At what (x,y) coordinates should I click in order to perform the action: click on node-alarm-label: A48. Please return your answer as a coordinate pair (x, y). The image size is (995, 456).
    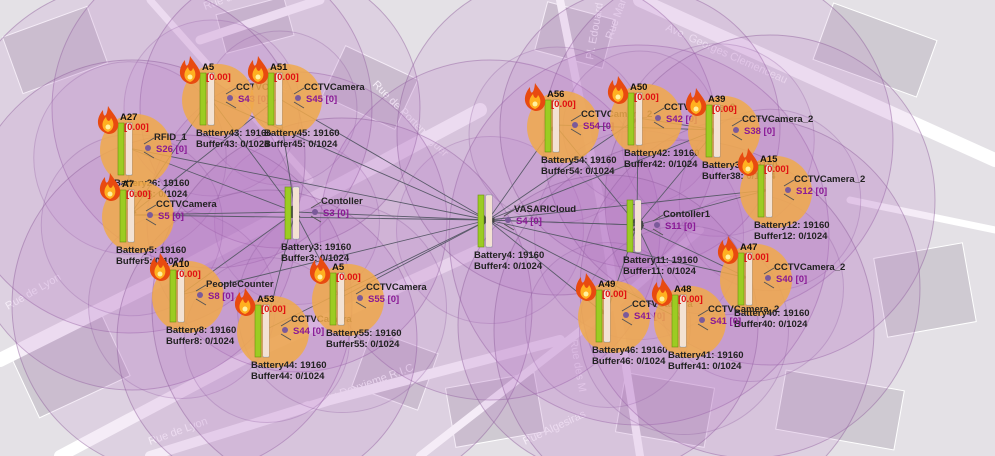
    Looking at the image, I should click on (682, 289).